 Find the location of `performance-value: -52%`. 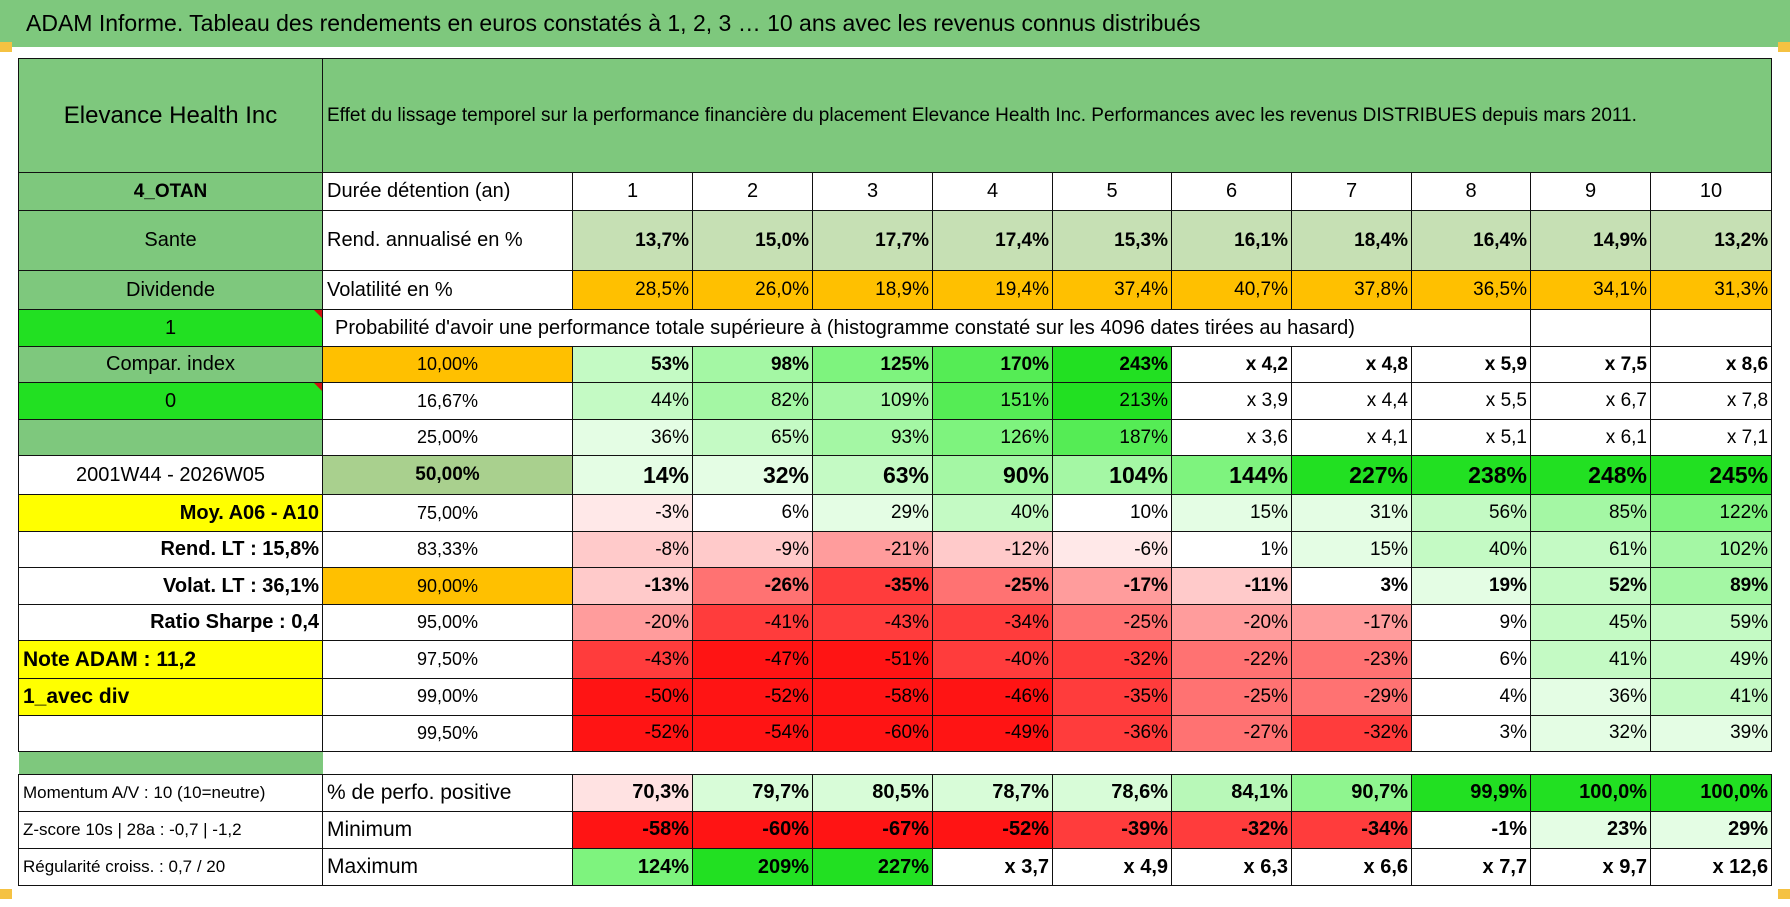

performance-value: -52% is located at coordinates (632, 733).